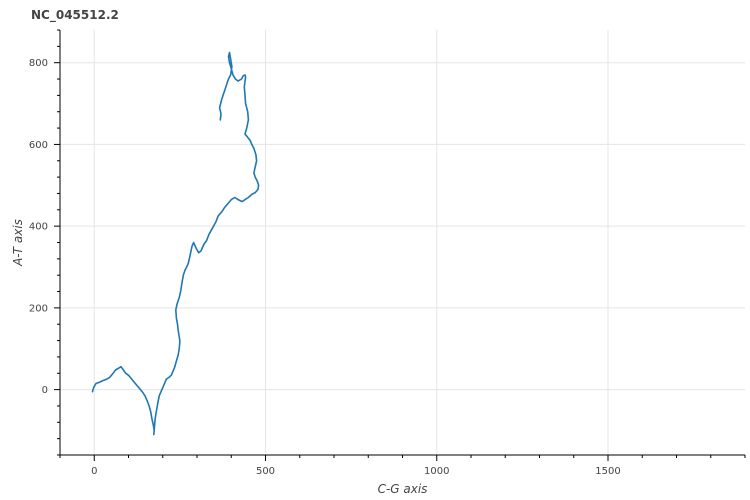  What do you see at coordinates (265, 471) in the screenshot?
I see `x-tick-label: 500` at bounding box center [265, 471].